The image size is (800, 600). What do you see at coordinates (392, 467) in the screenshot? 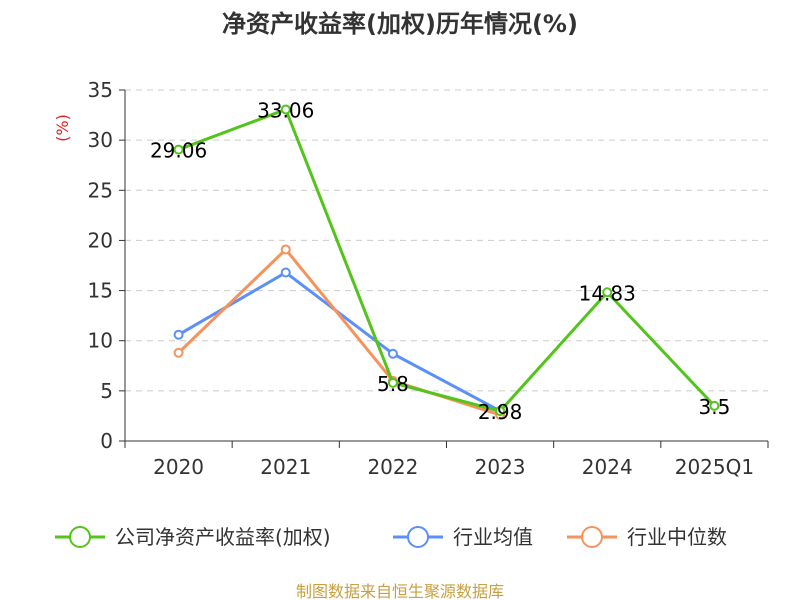
I see `x-tick-label: 2022` at bounding box center [392, 467].